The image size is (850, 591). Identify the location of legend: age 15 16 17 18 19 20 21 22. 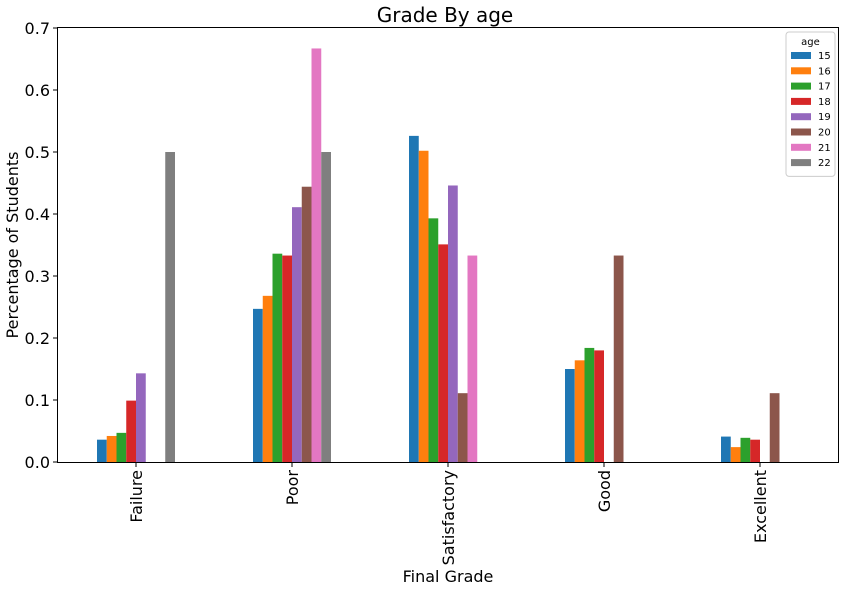
(810, 104).